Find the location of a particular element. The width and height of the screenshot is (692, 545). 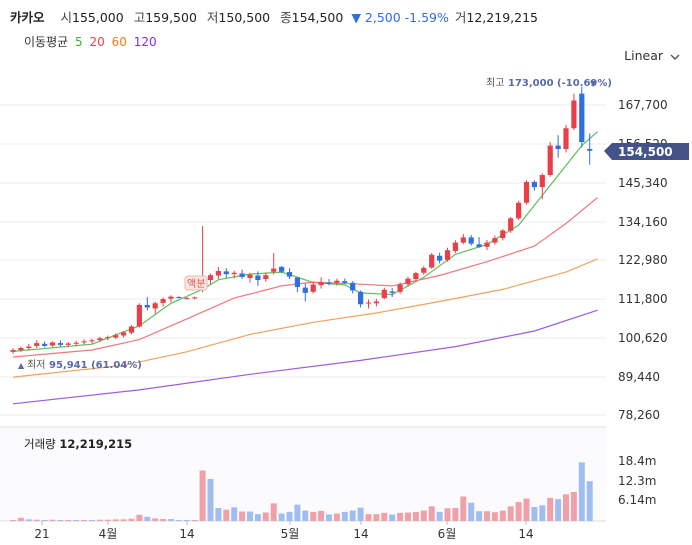

ma-120: 120 is located at coordinates (145, 42).